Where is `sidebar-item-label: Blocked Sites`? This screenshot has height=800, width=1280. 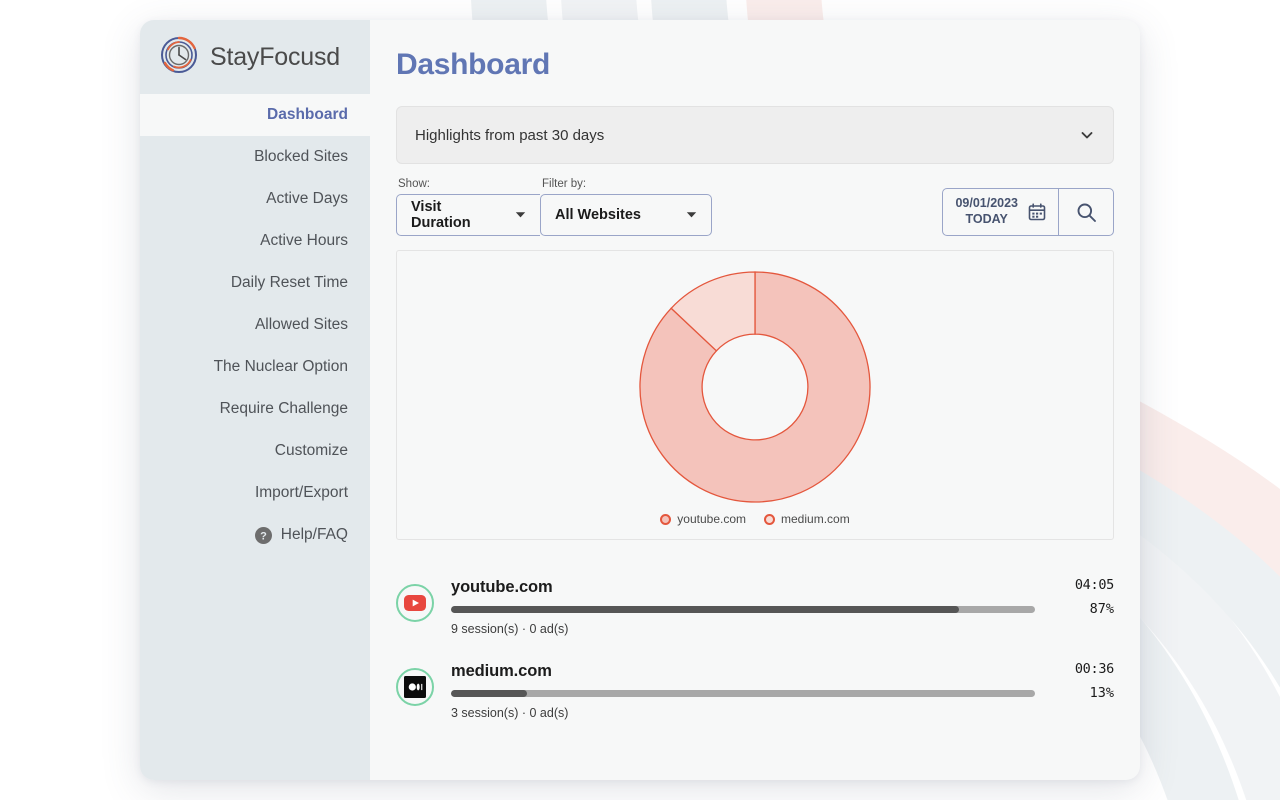 sidebar-item-label: Blocked Sites is located at coordinates (301, 156).